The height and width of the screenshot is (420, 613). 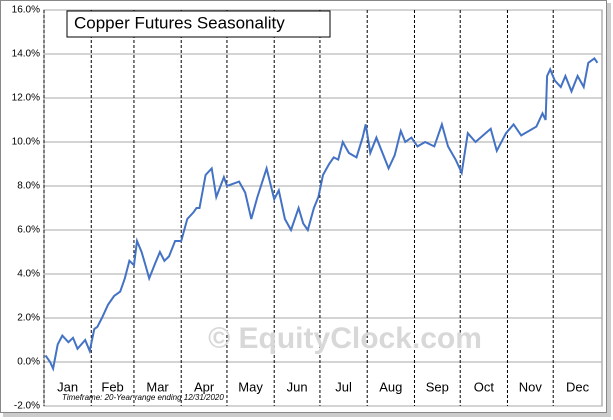 What do you see at coordinates (157, 386) in the screenshot?
I see `x-tick-label: Mar` at bounding box center [157, 386].